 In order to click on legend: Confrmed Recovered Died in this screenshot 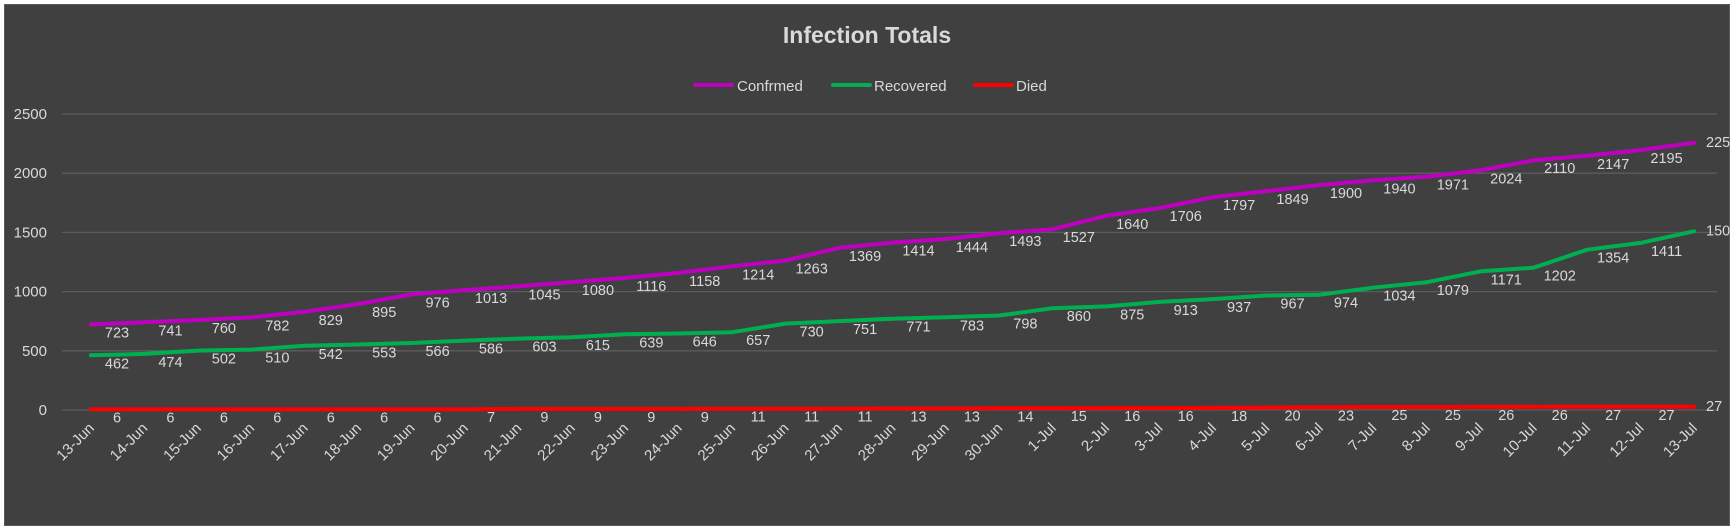, I will do `click(870, 86)`.